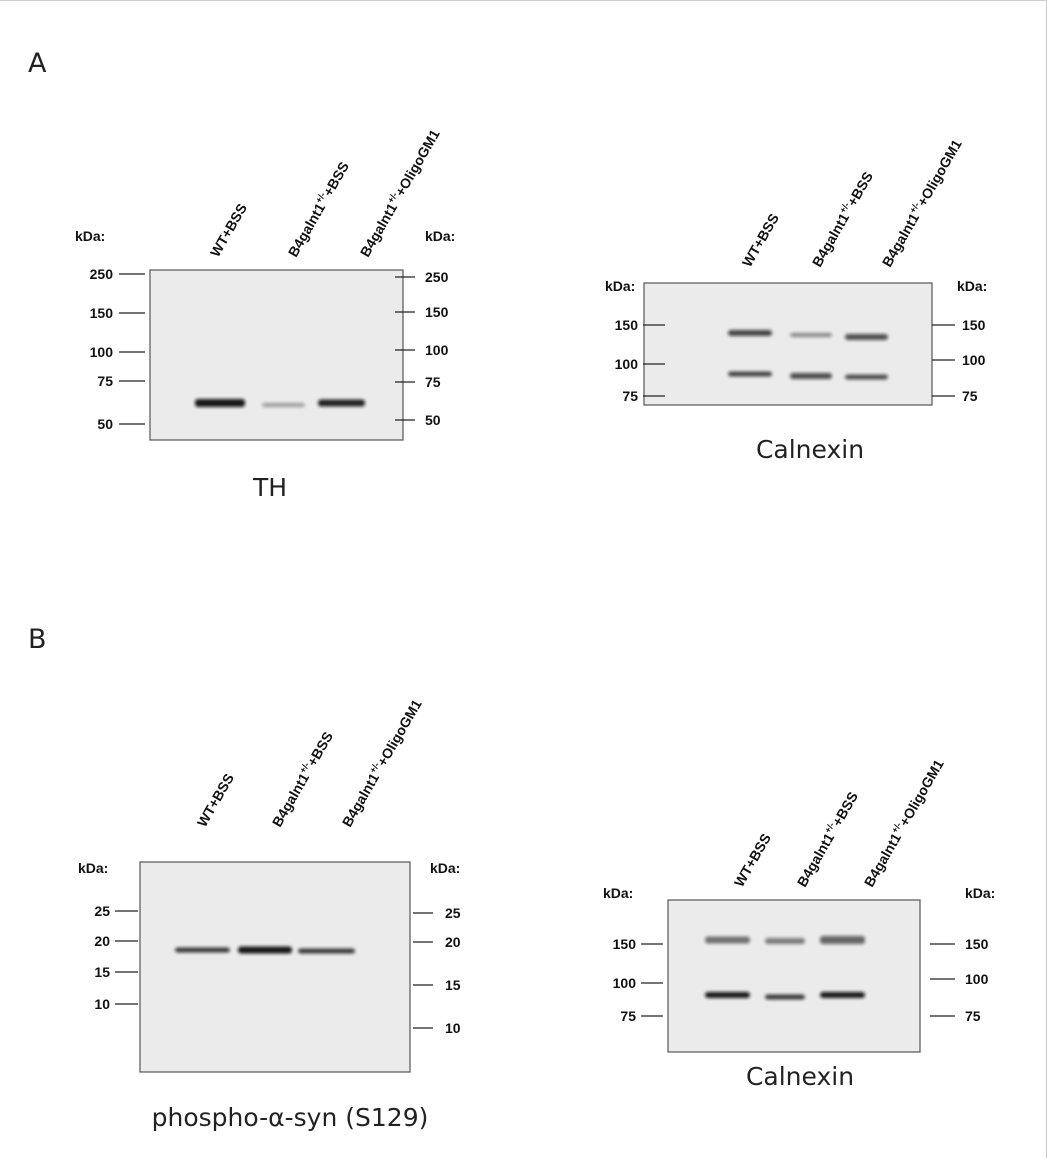 The height and width of the screenshot is (1158, 1047). Describe the element at coordinates (37, 63) in the screenshot. I see `panel-letter: A` at that location.